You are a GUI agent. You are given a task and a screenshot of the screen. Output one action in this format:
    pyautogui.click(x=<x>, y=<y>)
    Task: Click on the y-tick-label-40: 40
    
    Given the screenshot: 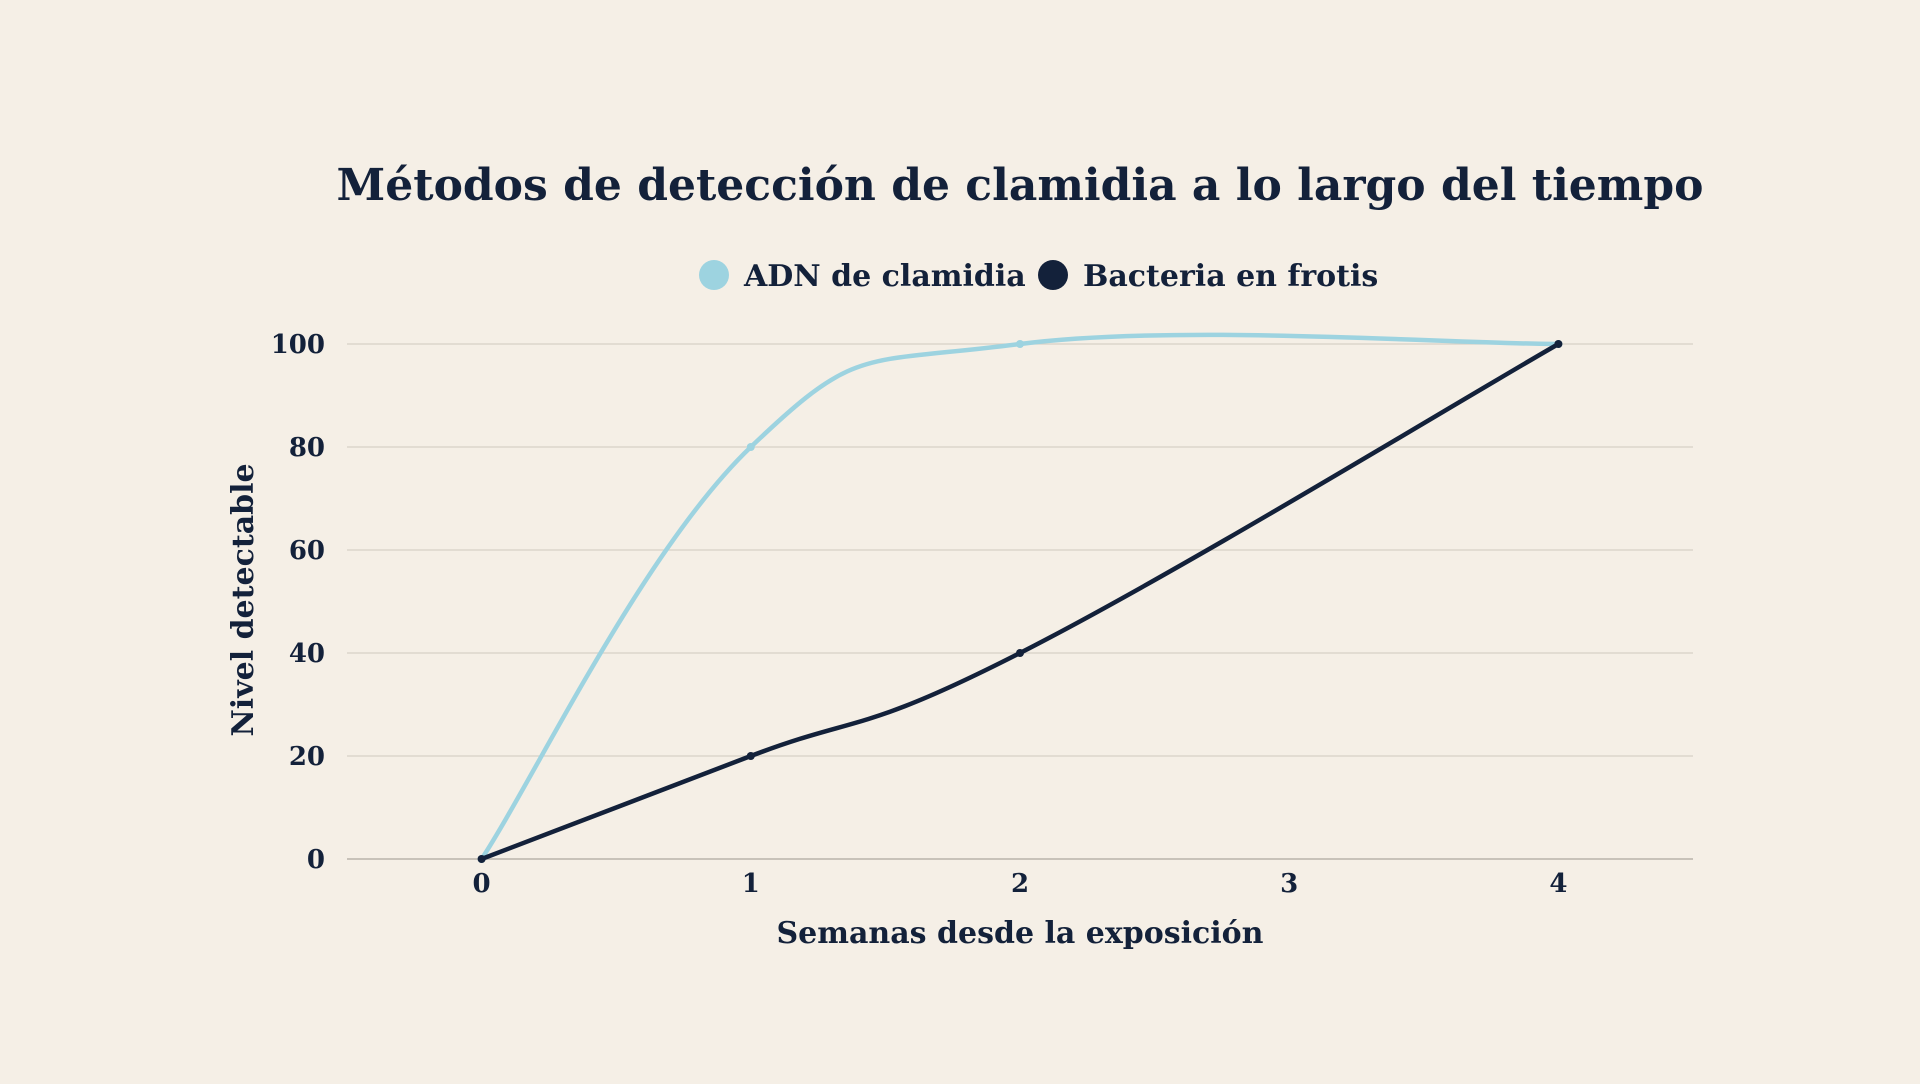 What is the action you would take?
    pyautogui.click(x=307, y=654)
    